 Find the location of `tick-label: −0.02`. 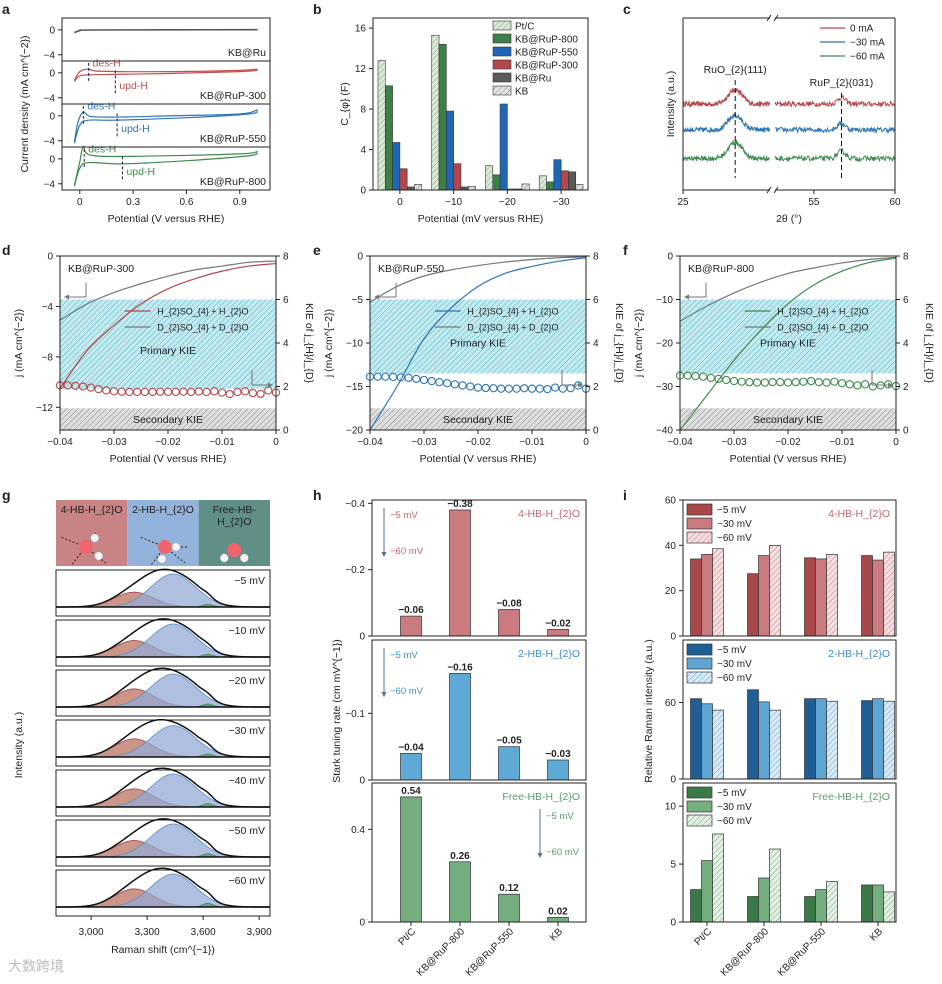

tick-label: −0.02 is located at coordinates (168, 442).